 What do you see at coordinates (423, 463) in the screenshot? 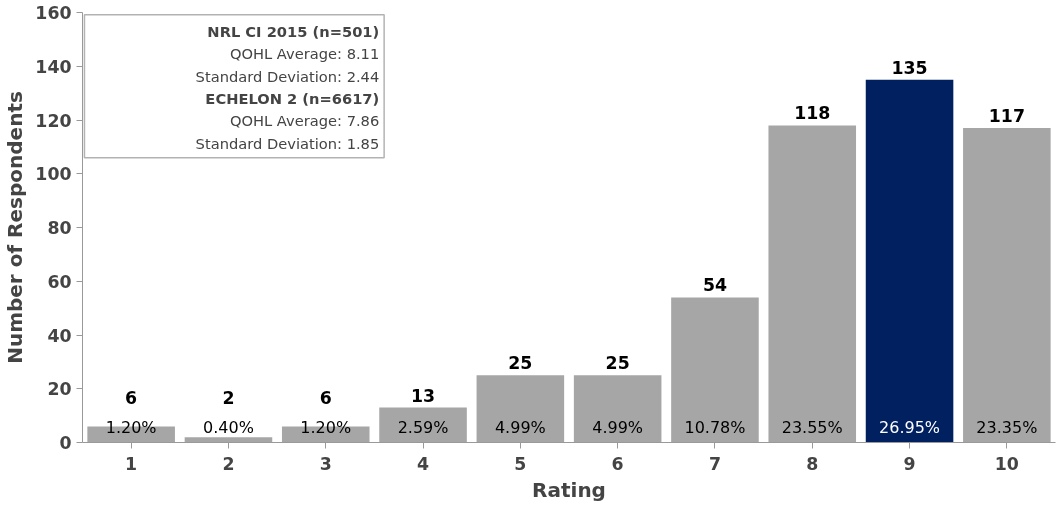
I see `x-tick-label: 4` at bounding box center [423, 463].